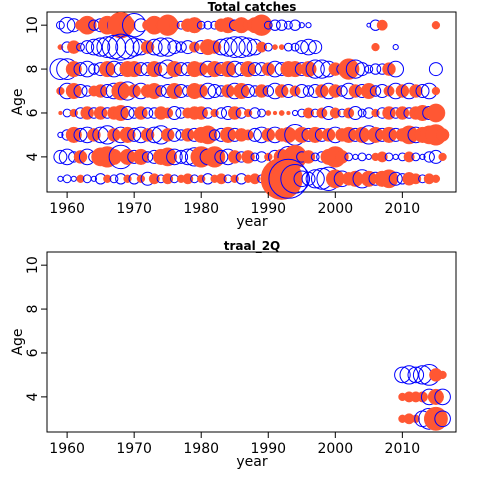  I want to click on y-tick-label: 6, so click(33, 352).